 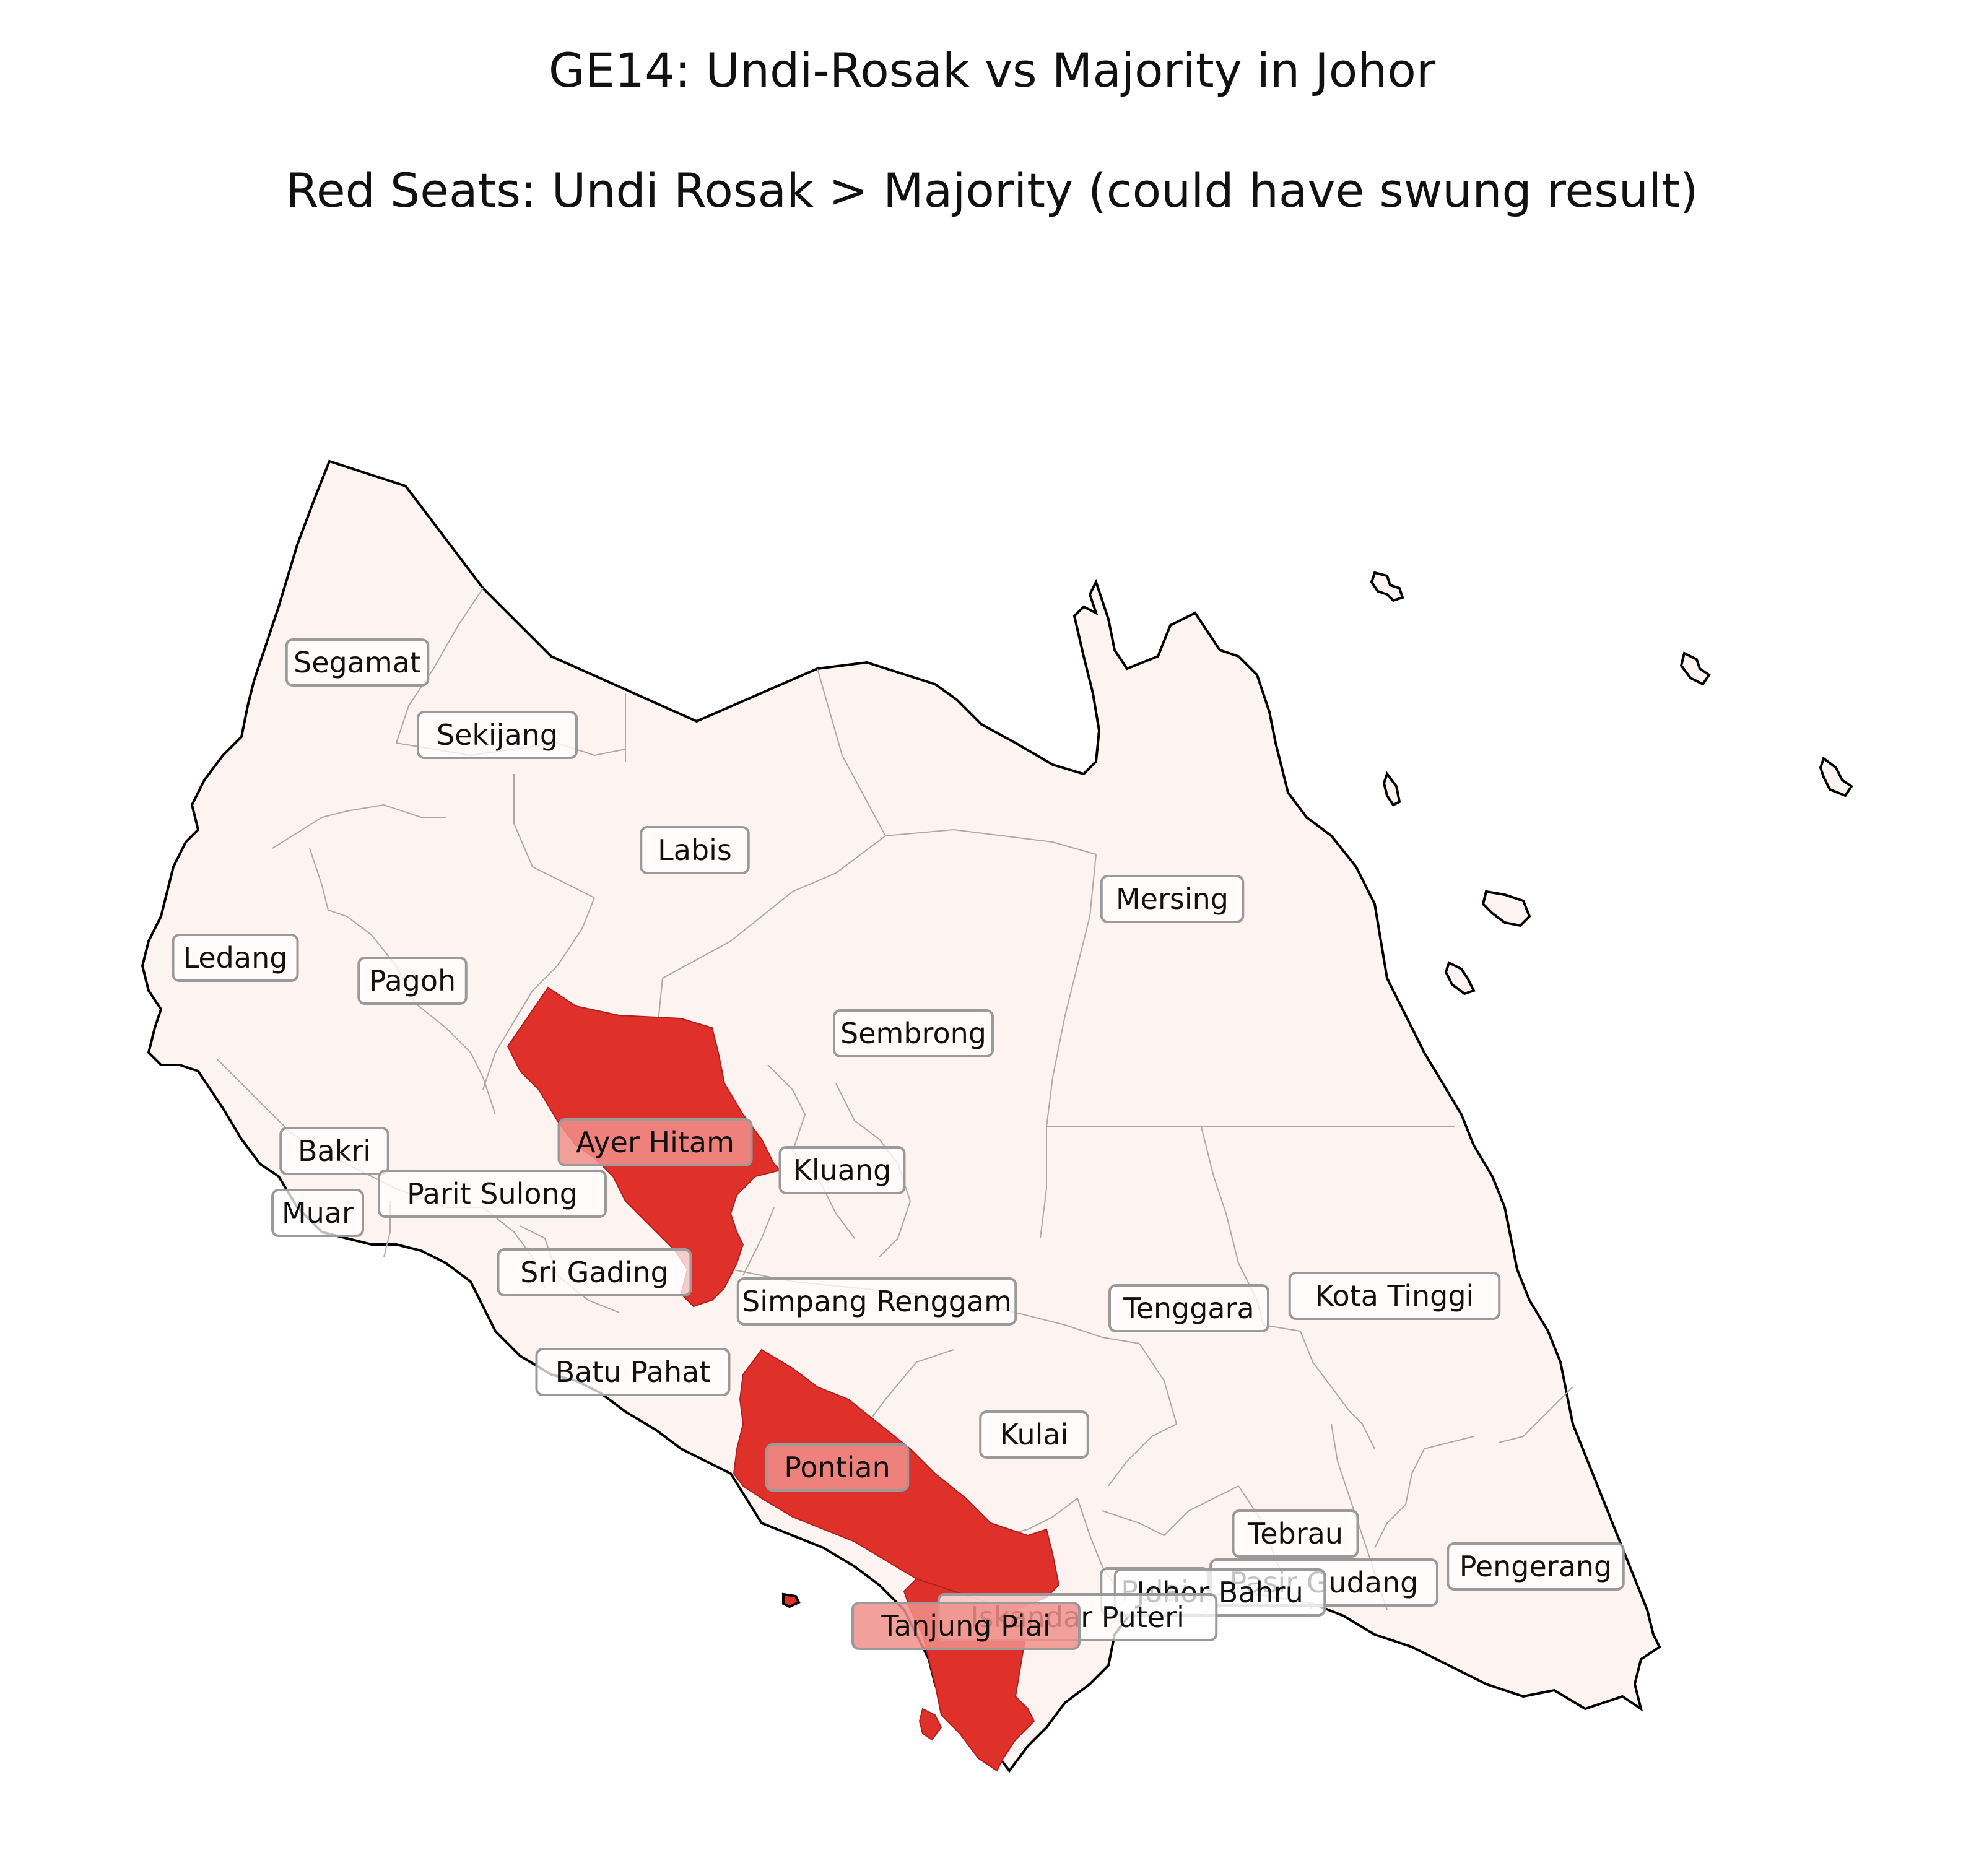 I want to click on seat-label-text: Segamat, so click(x=357, y=662).